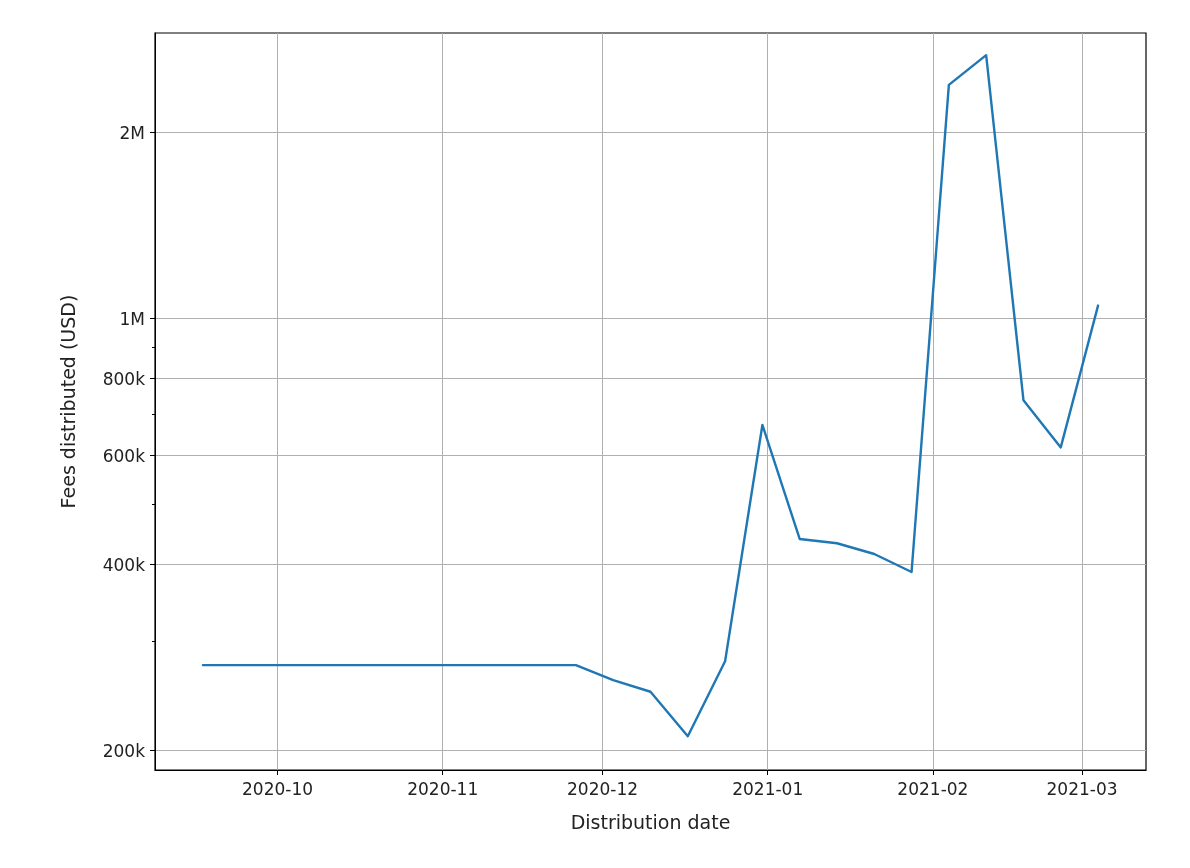 The height and width of the screenshot is (868, 1190). I want to click on y-axis-title: Fees distributed (USD), so click(67, 401).